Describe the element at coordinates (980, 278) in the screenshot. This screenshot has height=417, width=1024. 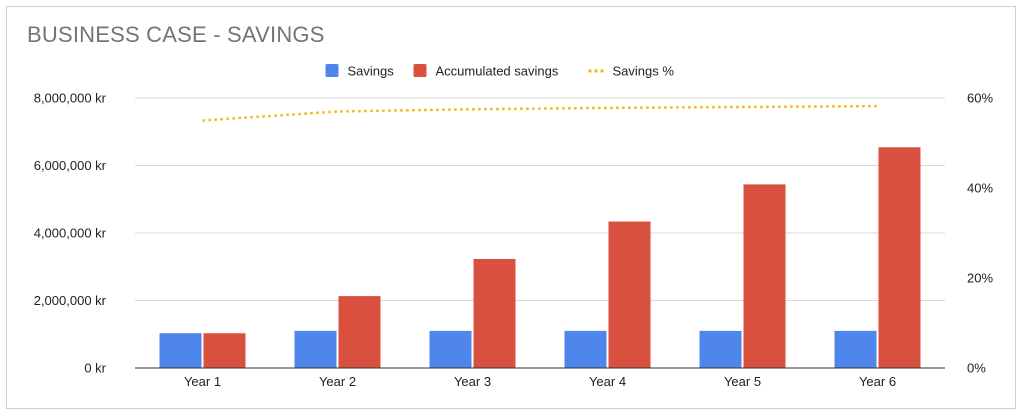
I see `y-right-tick-label: 20%` at that location.